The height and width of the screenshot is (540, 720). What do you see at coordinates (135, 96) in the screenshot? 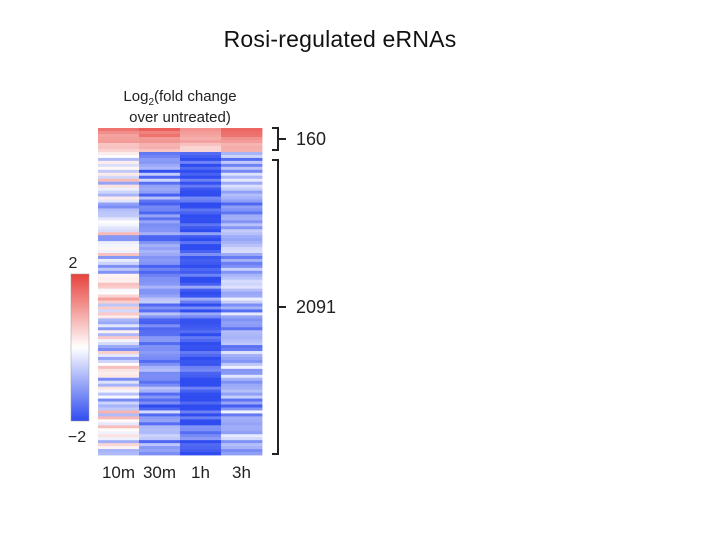
I see `colorbar-title-base: Log` at bounding box center [135, 96].